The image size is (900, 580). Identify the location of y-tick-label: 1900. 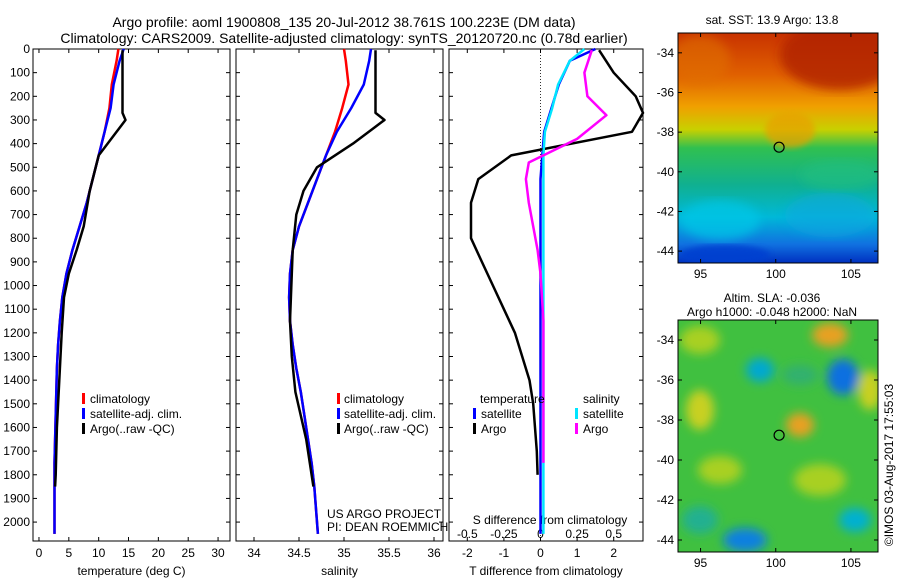
(16, 498).